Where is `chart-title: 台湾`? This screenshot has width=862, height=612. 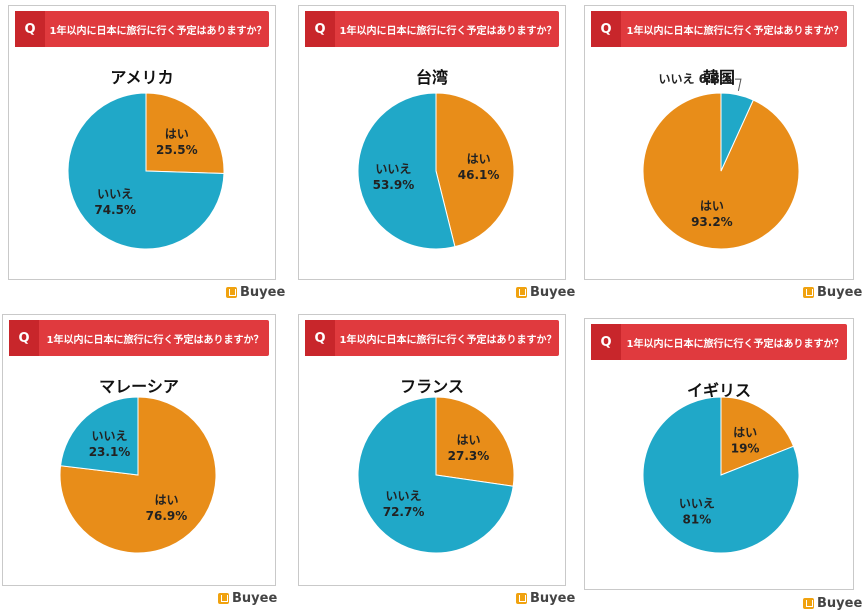 chart-title: 台湾 is located at coordinates (431, 77).